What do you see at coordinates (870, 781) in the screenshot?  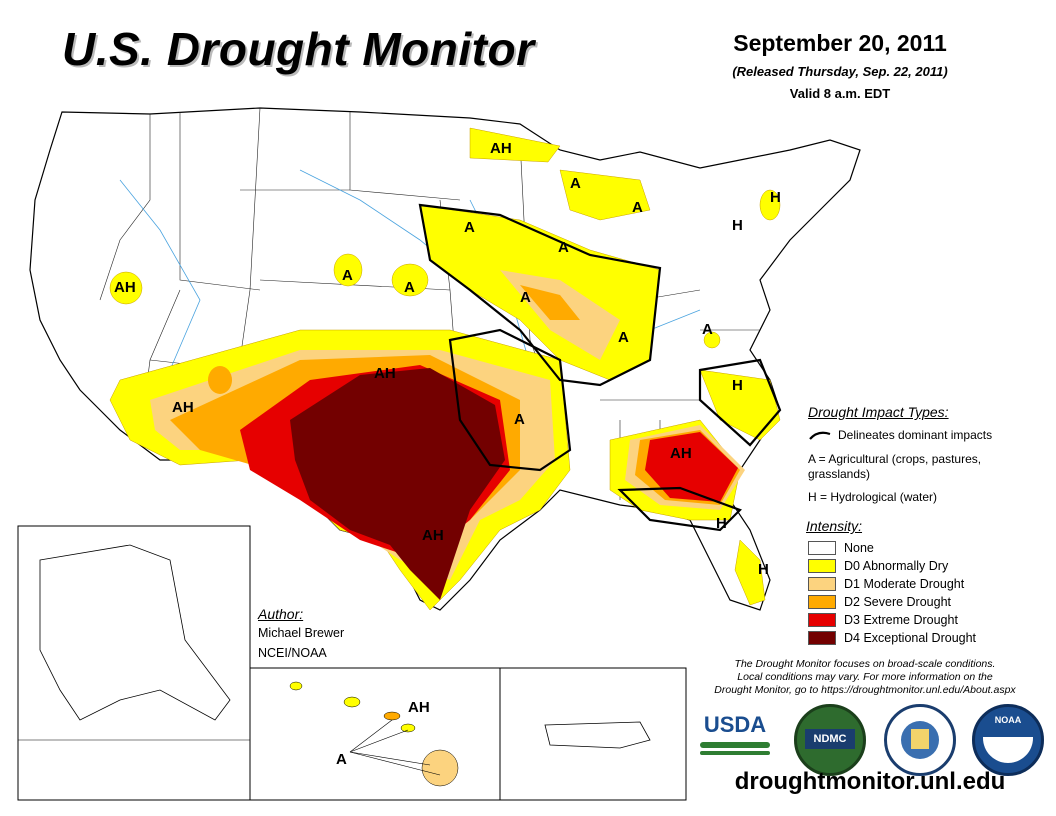 I see `website-url: droughtmonitor.unl.edu` at bounding box center [870, 781].